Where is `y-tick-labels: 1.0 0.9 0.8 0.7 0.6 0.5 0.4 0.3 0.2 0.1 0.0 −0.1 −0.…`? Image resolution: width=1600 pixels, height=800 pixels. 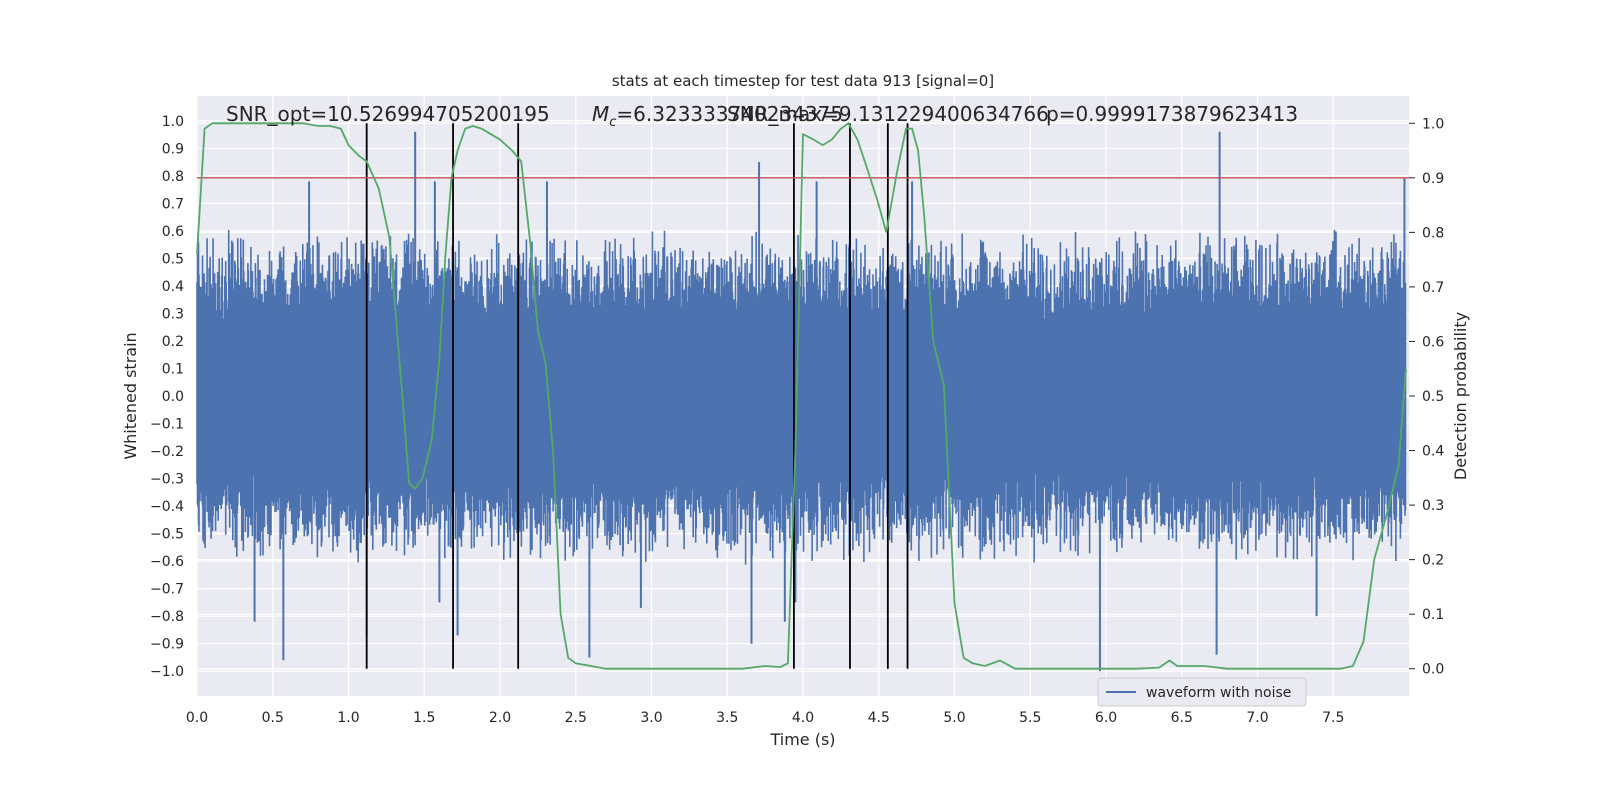
y-tick-labels: 1.0 0.9 0.8 0.7 0.6 0.5 0.4 0.3 0.2 0.1 0.0 −0.1 −0.… is located at coordinates (167, 397).